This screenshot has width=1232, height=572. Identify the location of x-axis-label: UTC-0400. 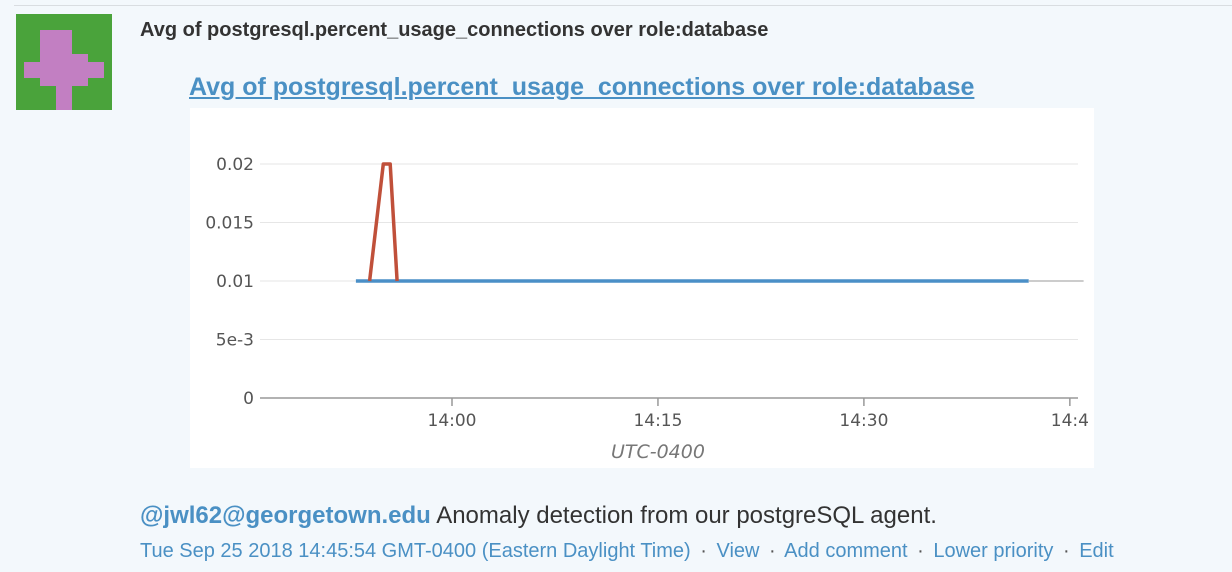
(658, 452).